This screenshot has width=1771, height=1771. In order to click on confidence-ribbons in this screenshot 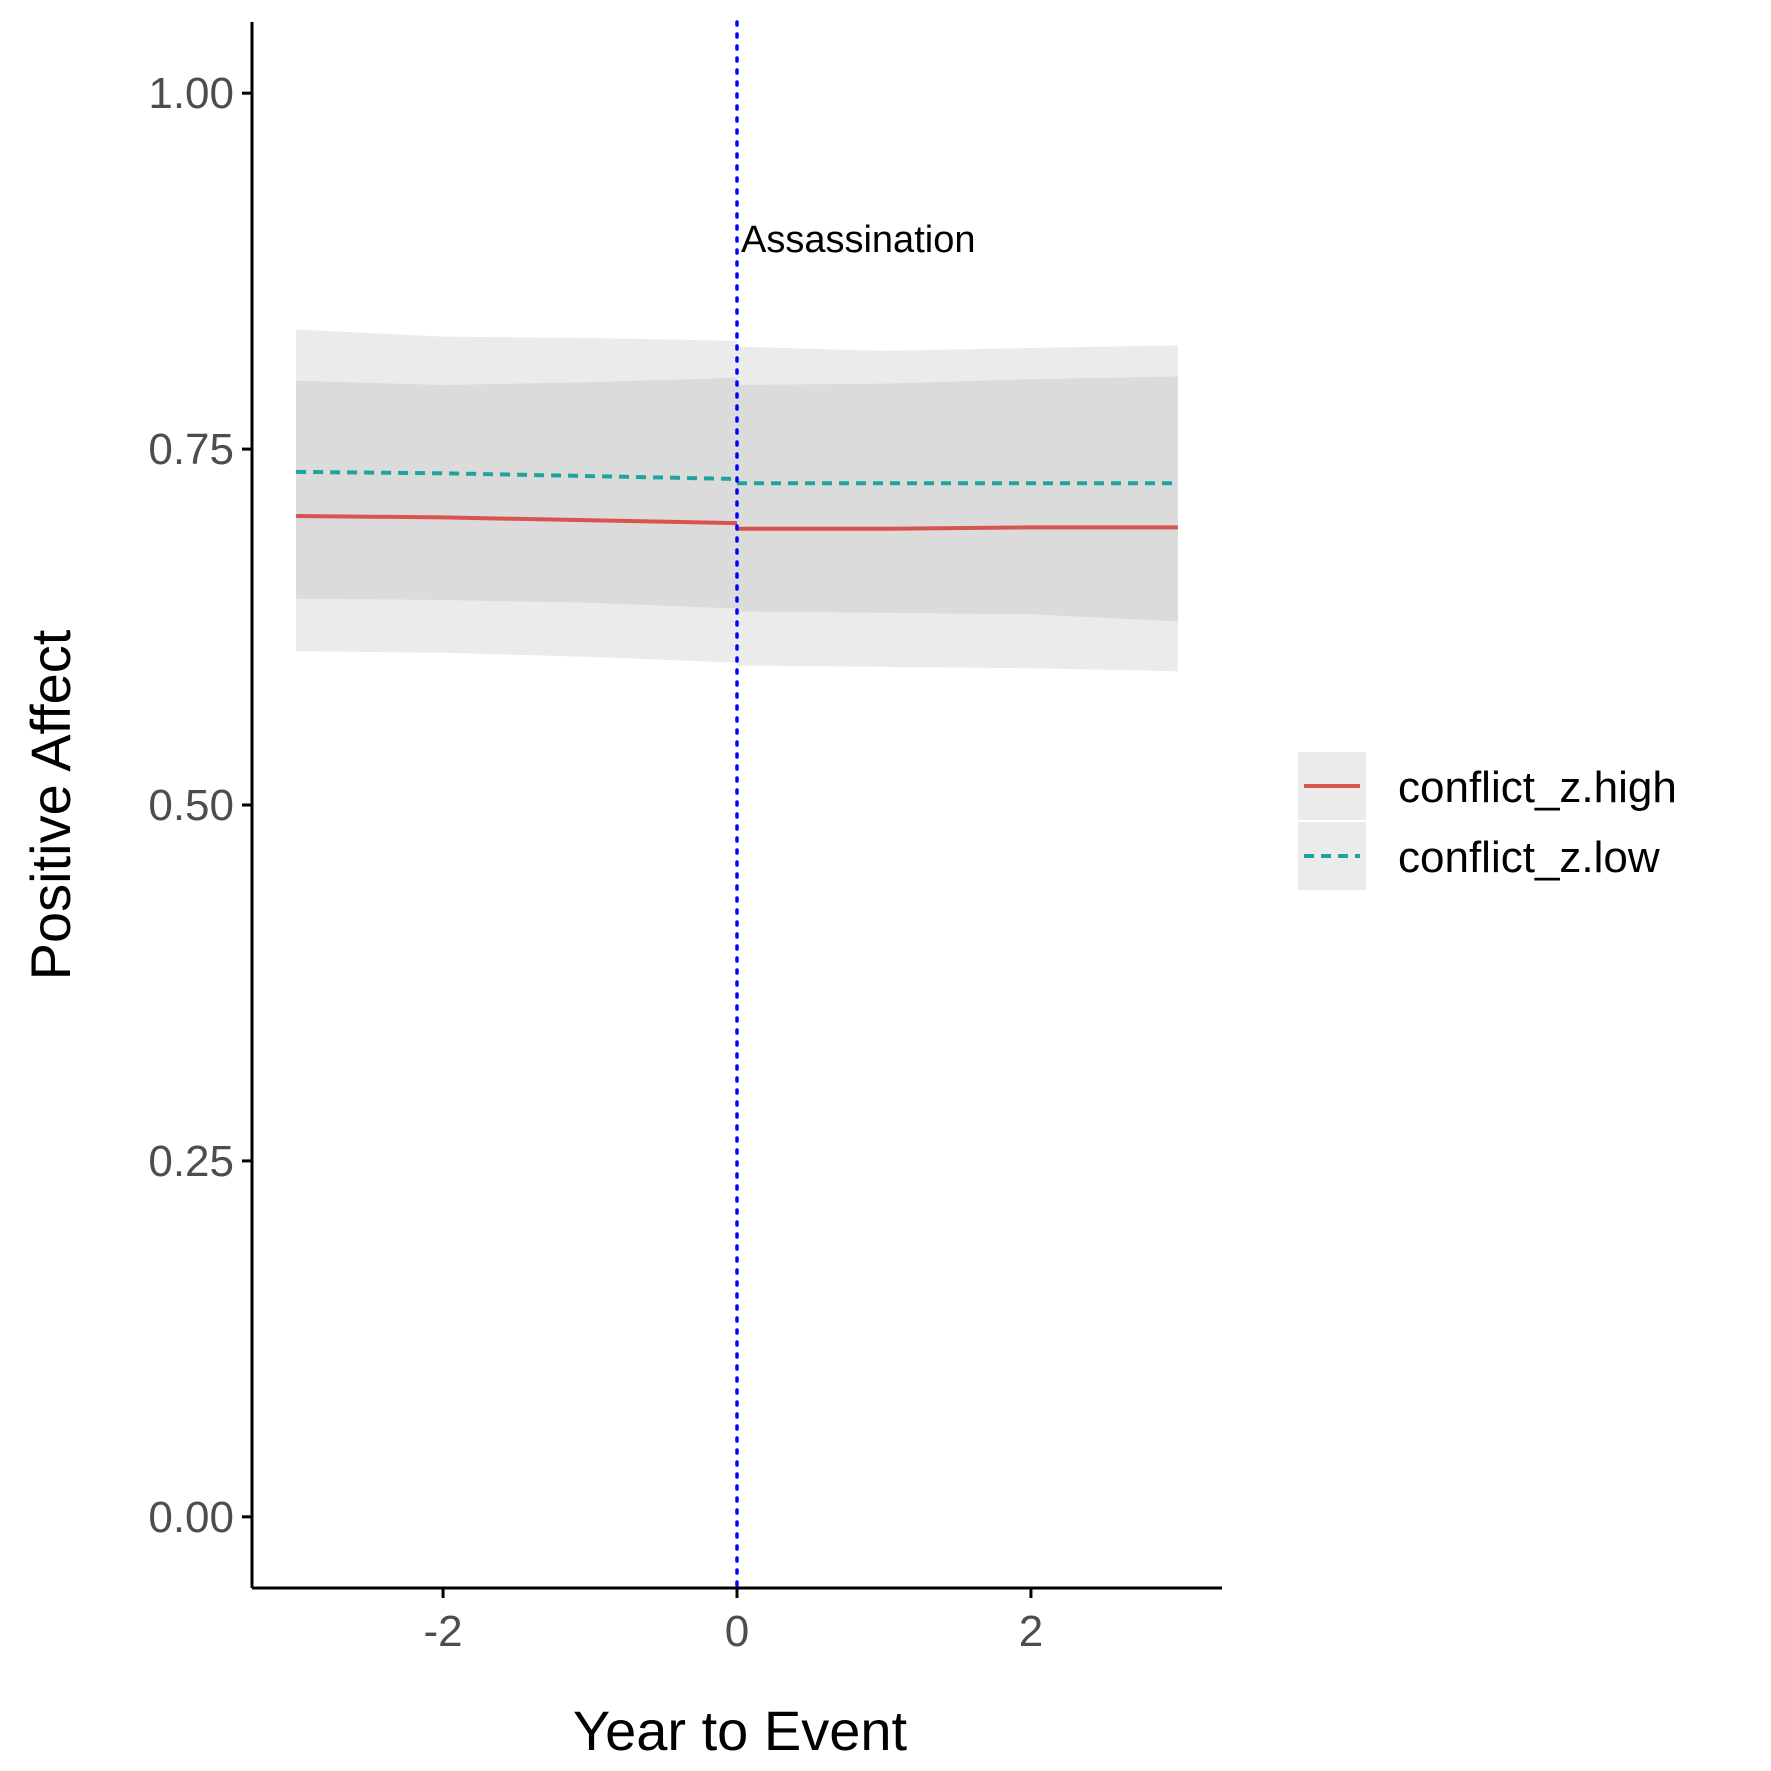, I will do `click(737, 500)`.